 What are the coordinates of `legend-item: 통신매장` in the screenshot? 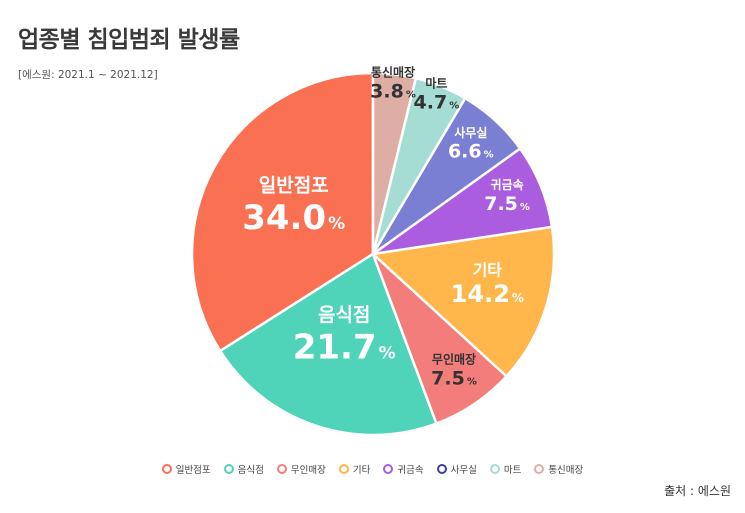 It's located at (558, 469).